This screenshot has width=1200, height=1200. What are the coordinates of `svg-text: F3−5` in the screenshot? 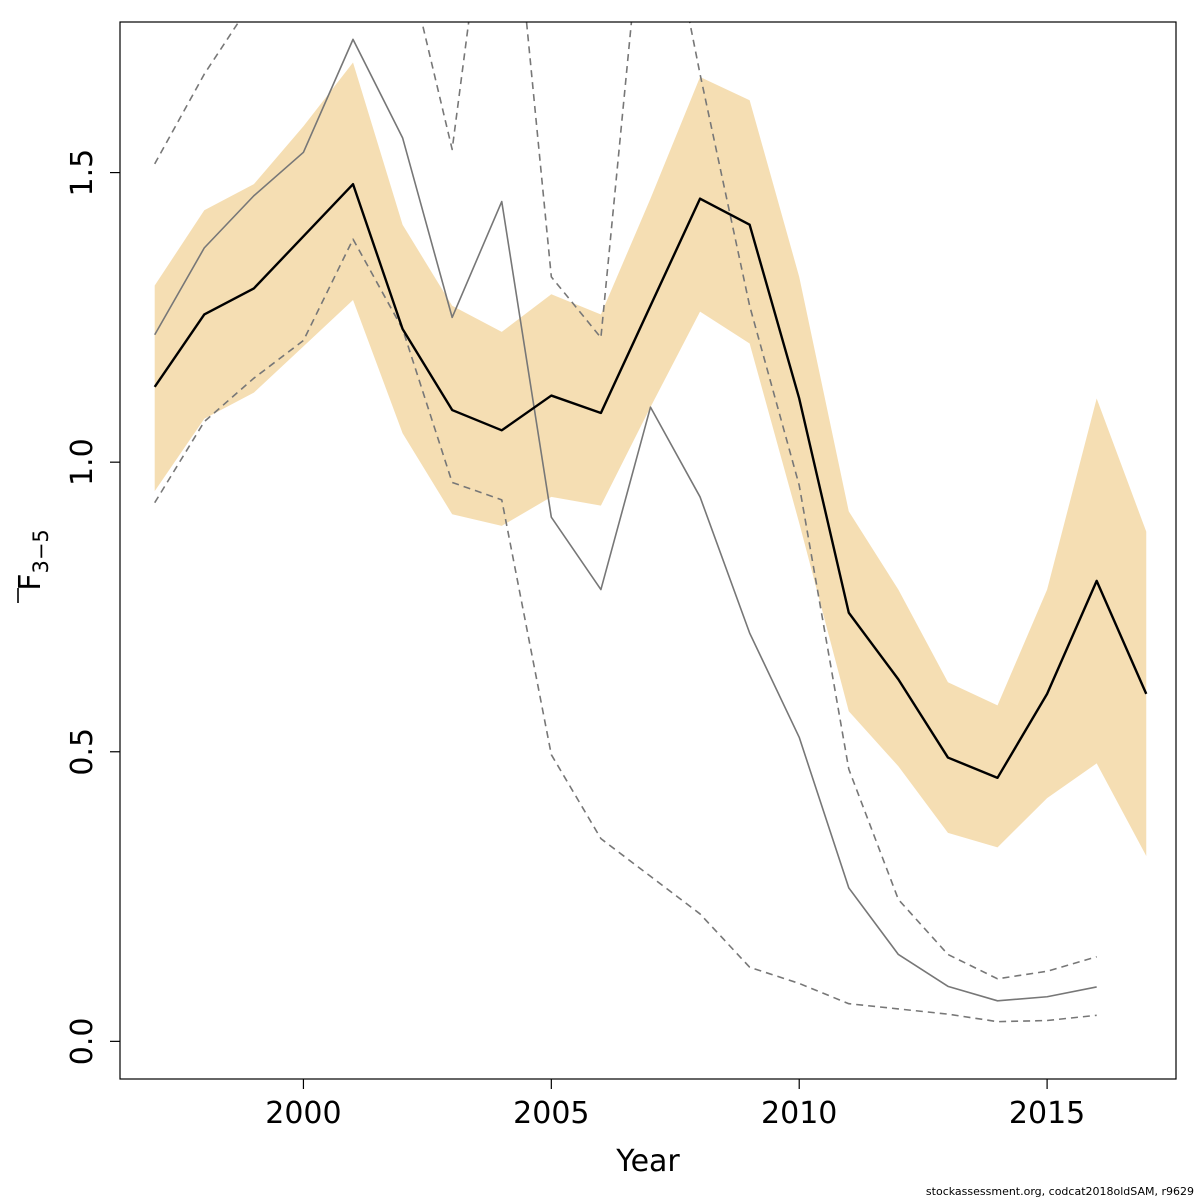 It's located at (33, 560).